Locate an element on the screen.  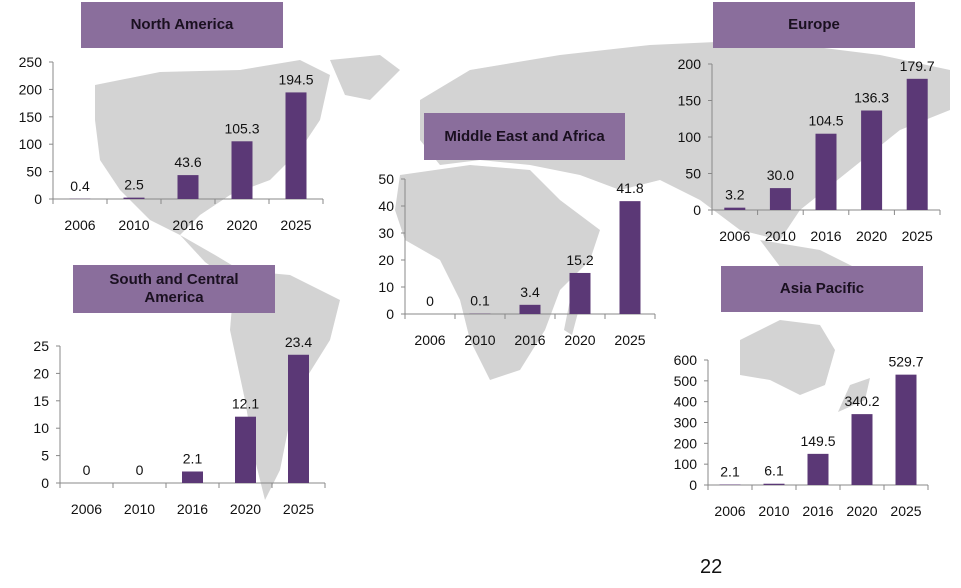
map-australia is located at coordinates (787, 357).